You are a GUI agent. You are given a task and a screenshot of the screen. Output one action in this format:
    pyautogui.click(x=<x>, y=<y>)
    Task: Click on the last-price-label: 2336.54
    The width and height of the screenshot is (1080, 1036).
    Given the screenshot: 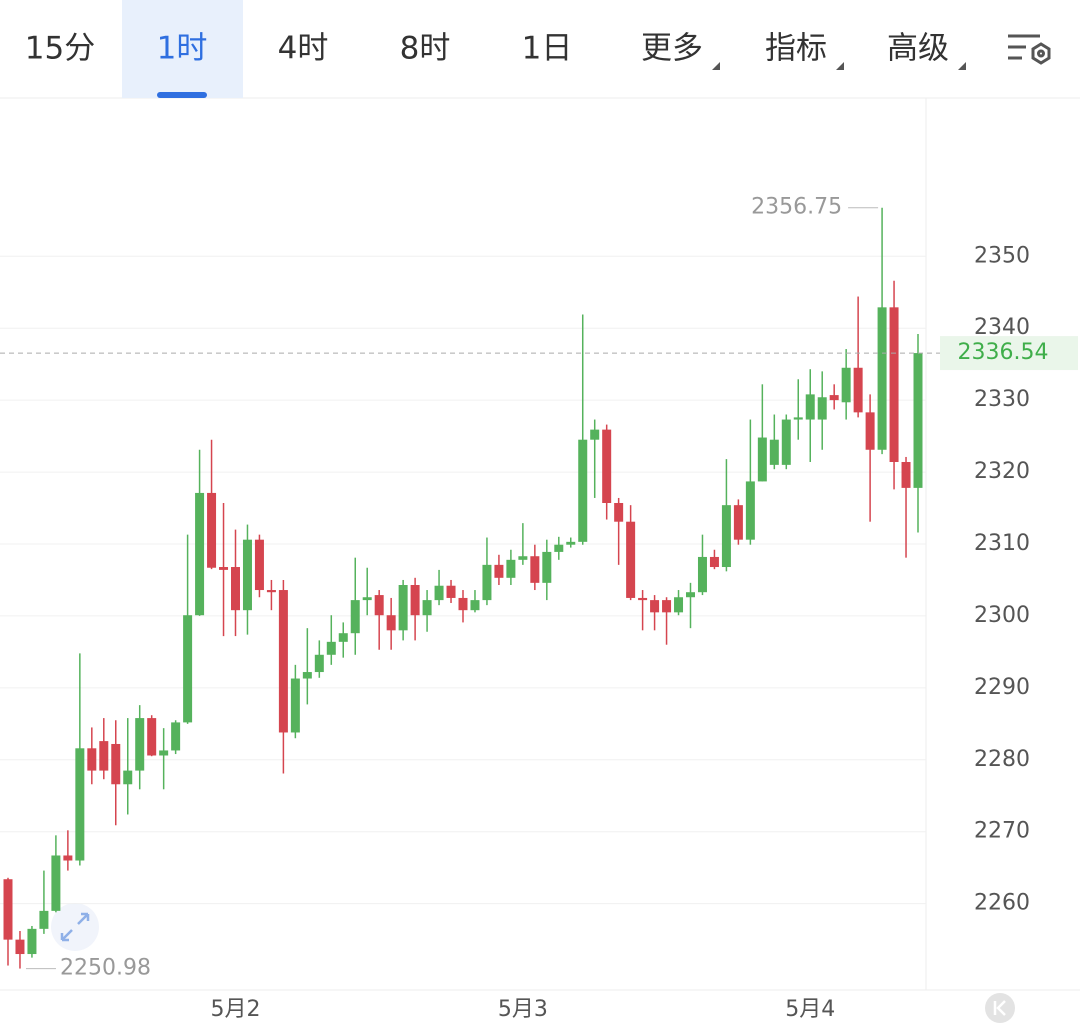 What is the action you would take?
    pyautogui.click(x=1003, y=352)
    